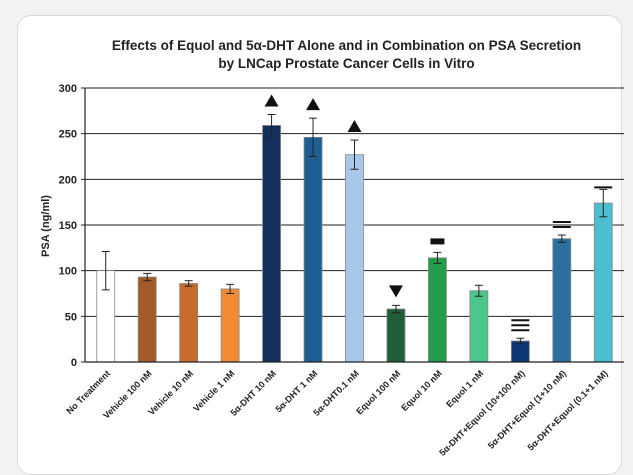 Image resolution: width=633 pixels, height=475 pixels. Describe the element at coordinates (437, 241) in the screenshot. I see `significance-marker-dash` at that location.